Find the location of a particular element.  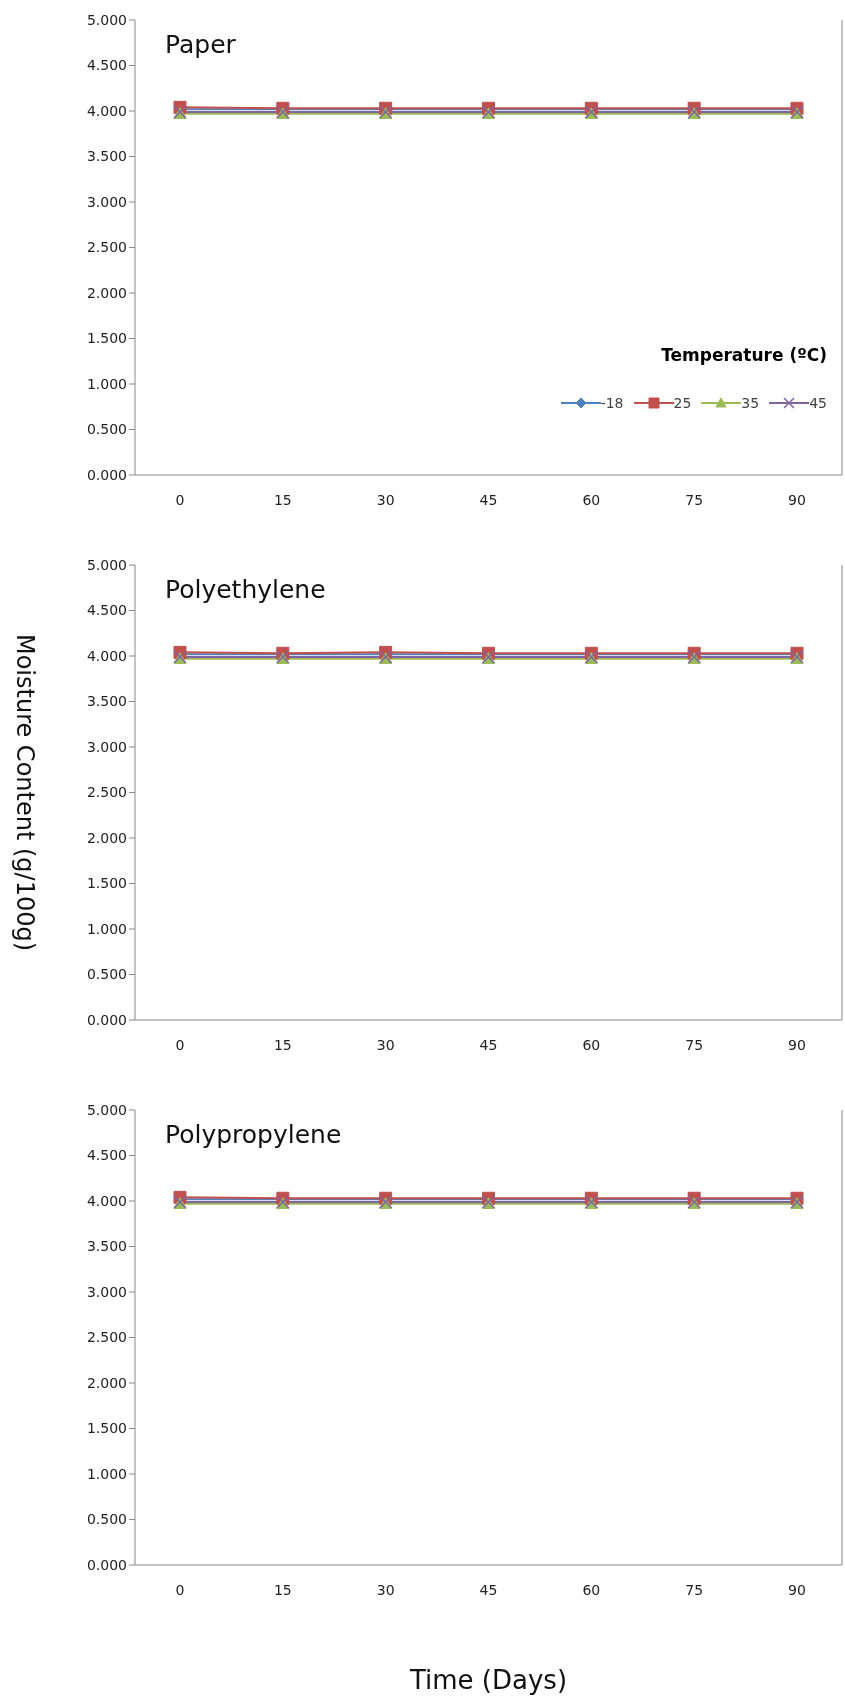

legend-label: -18 is located at coordinates (611, 403).